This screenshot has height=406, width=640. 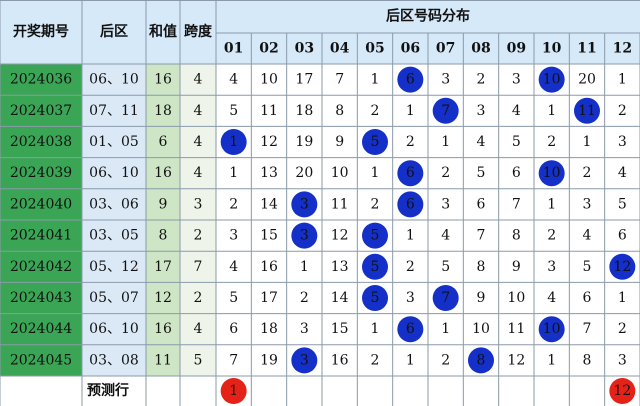 I want to click on sum: 12, so click(x=163, y=298).